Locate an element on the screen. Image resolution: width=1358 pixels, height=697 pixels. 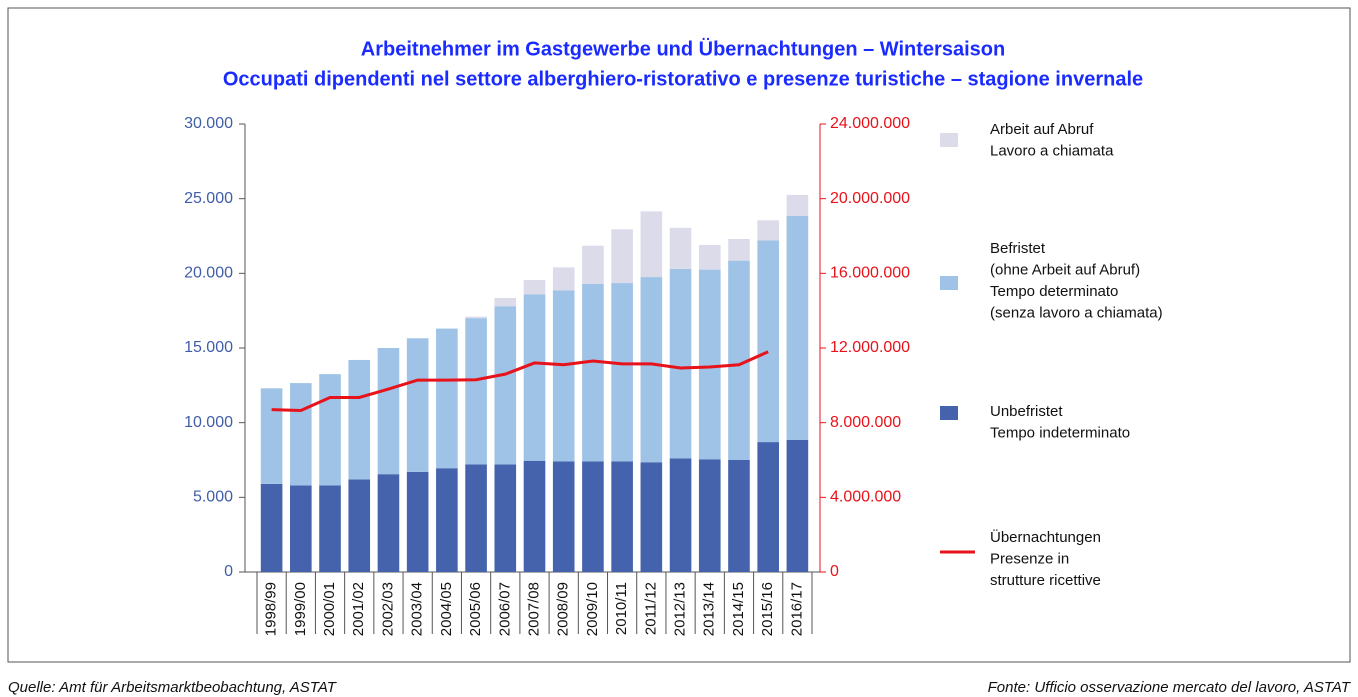
y2-tick-label: 24.000.000 is located at coordinates (870, 123).